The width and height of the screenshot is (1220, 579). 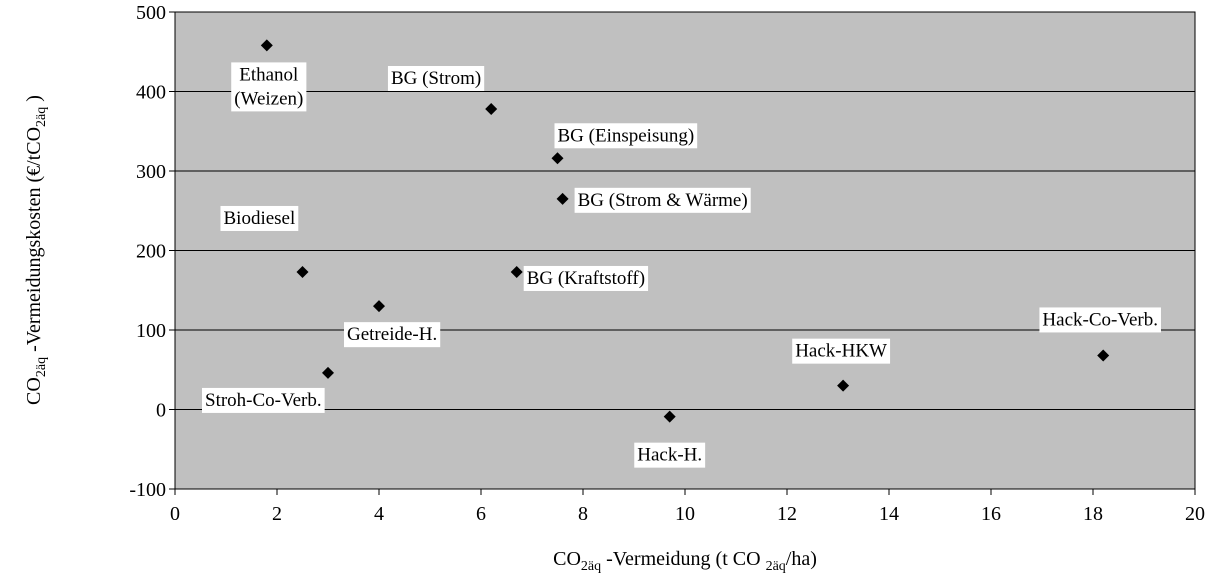 What do you see at coordinates (841, 365) in the screenshot?
I see `data-point: Hack-HKW` at bounding box center [841, 365].